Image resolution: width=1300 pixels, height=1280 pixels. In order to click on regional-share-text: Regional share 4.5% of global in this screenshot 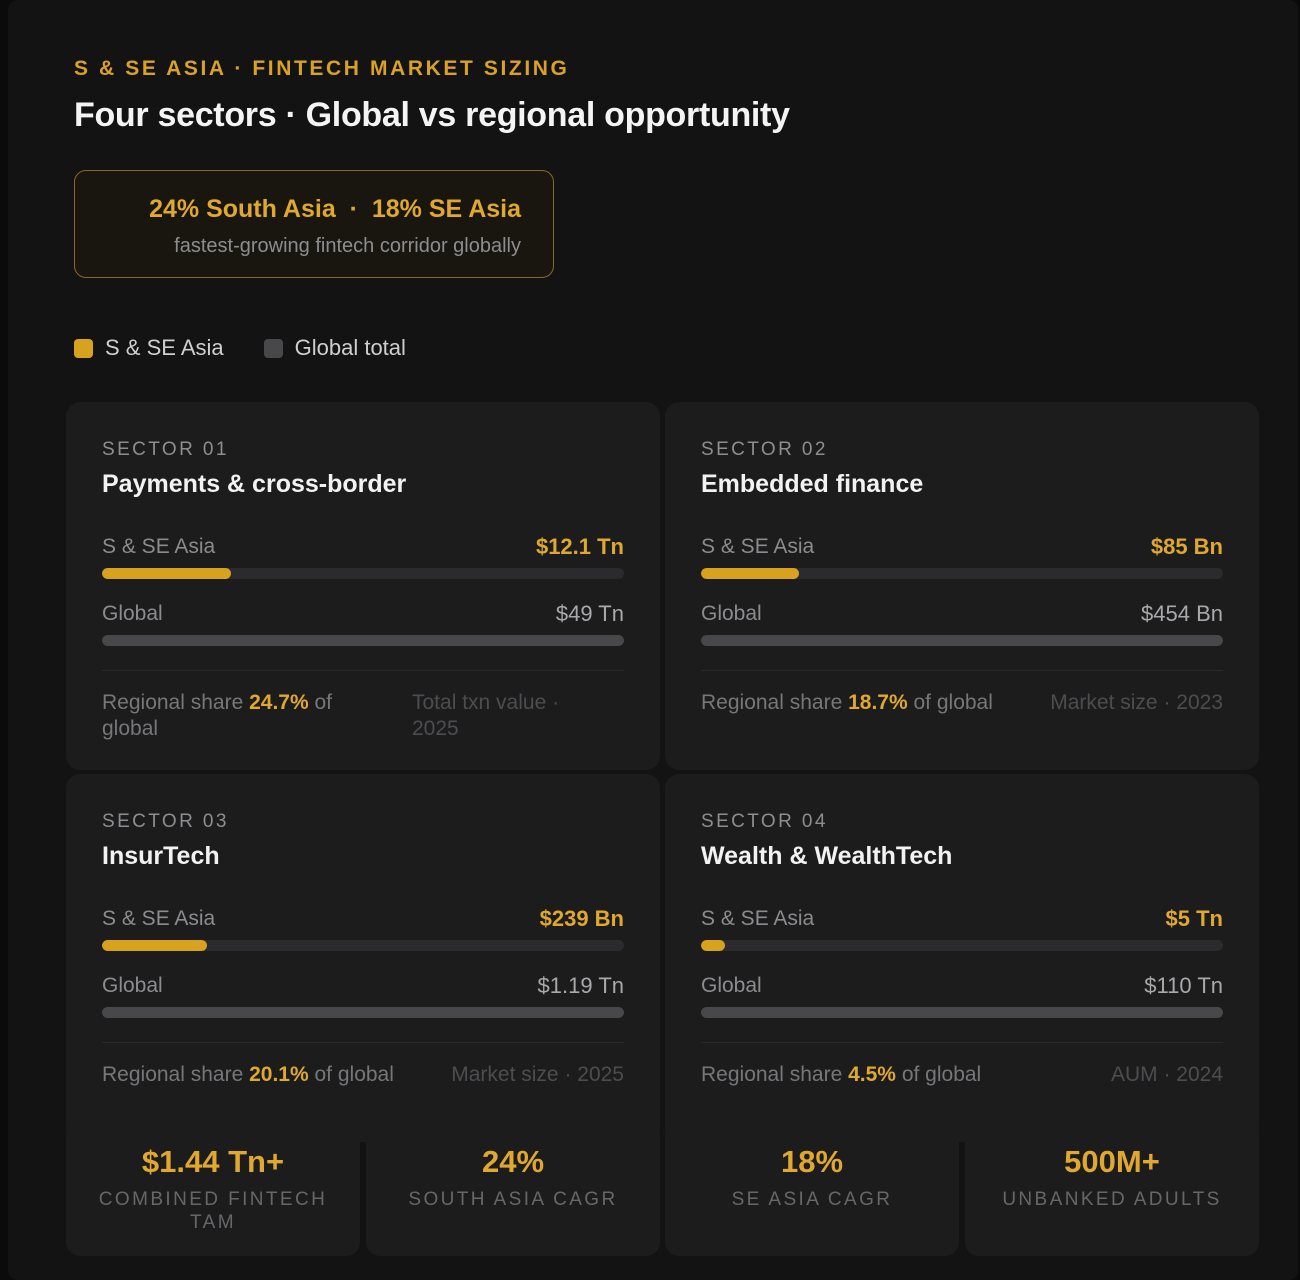, I will do `click(841, 1075)`.